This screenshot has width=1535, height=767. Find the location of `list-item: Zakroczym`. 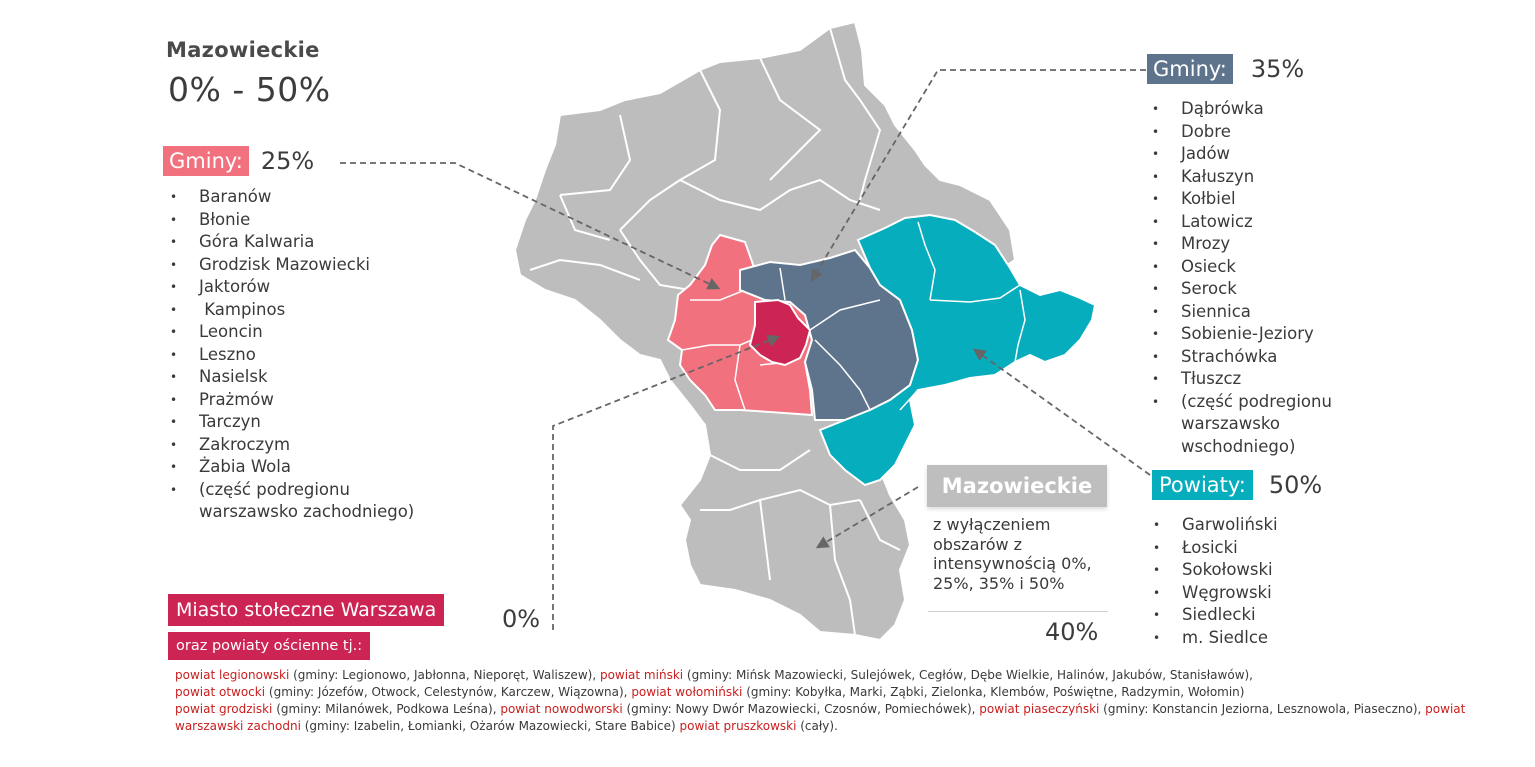

list-item: Zakroczym is located at coordinates (316, 445).